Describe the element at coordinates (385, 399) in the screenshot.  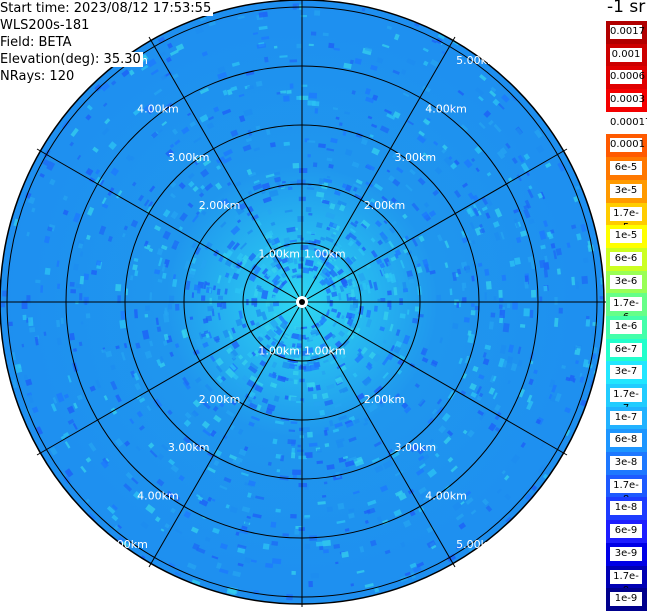
I see `range-label: 2.00km` at that location.